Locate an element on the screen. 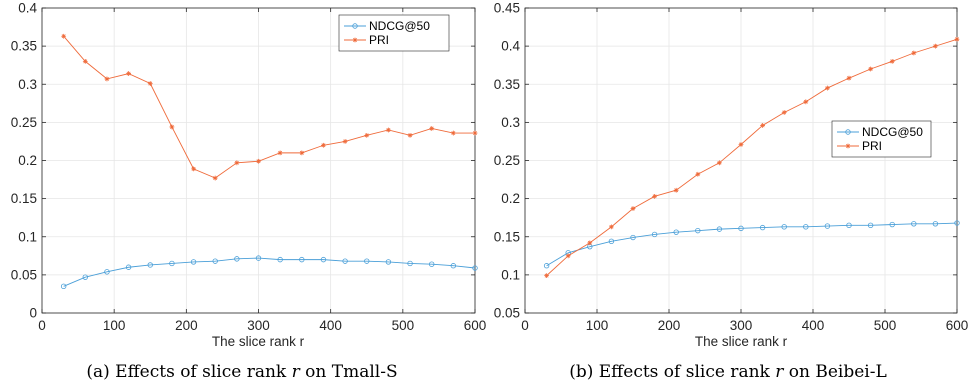  caption-a-suffix: on Tmall-S is located at coordinates (349, 372).